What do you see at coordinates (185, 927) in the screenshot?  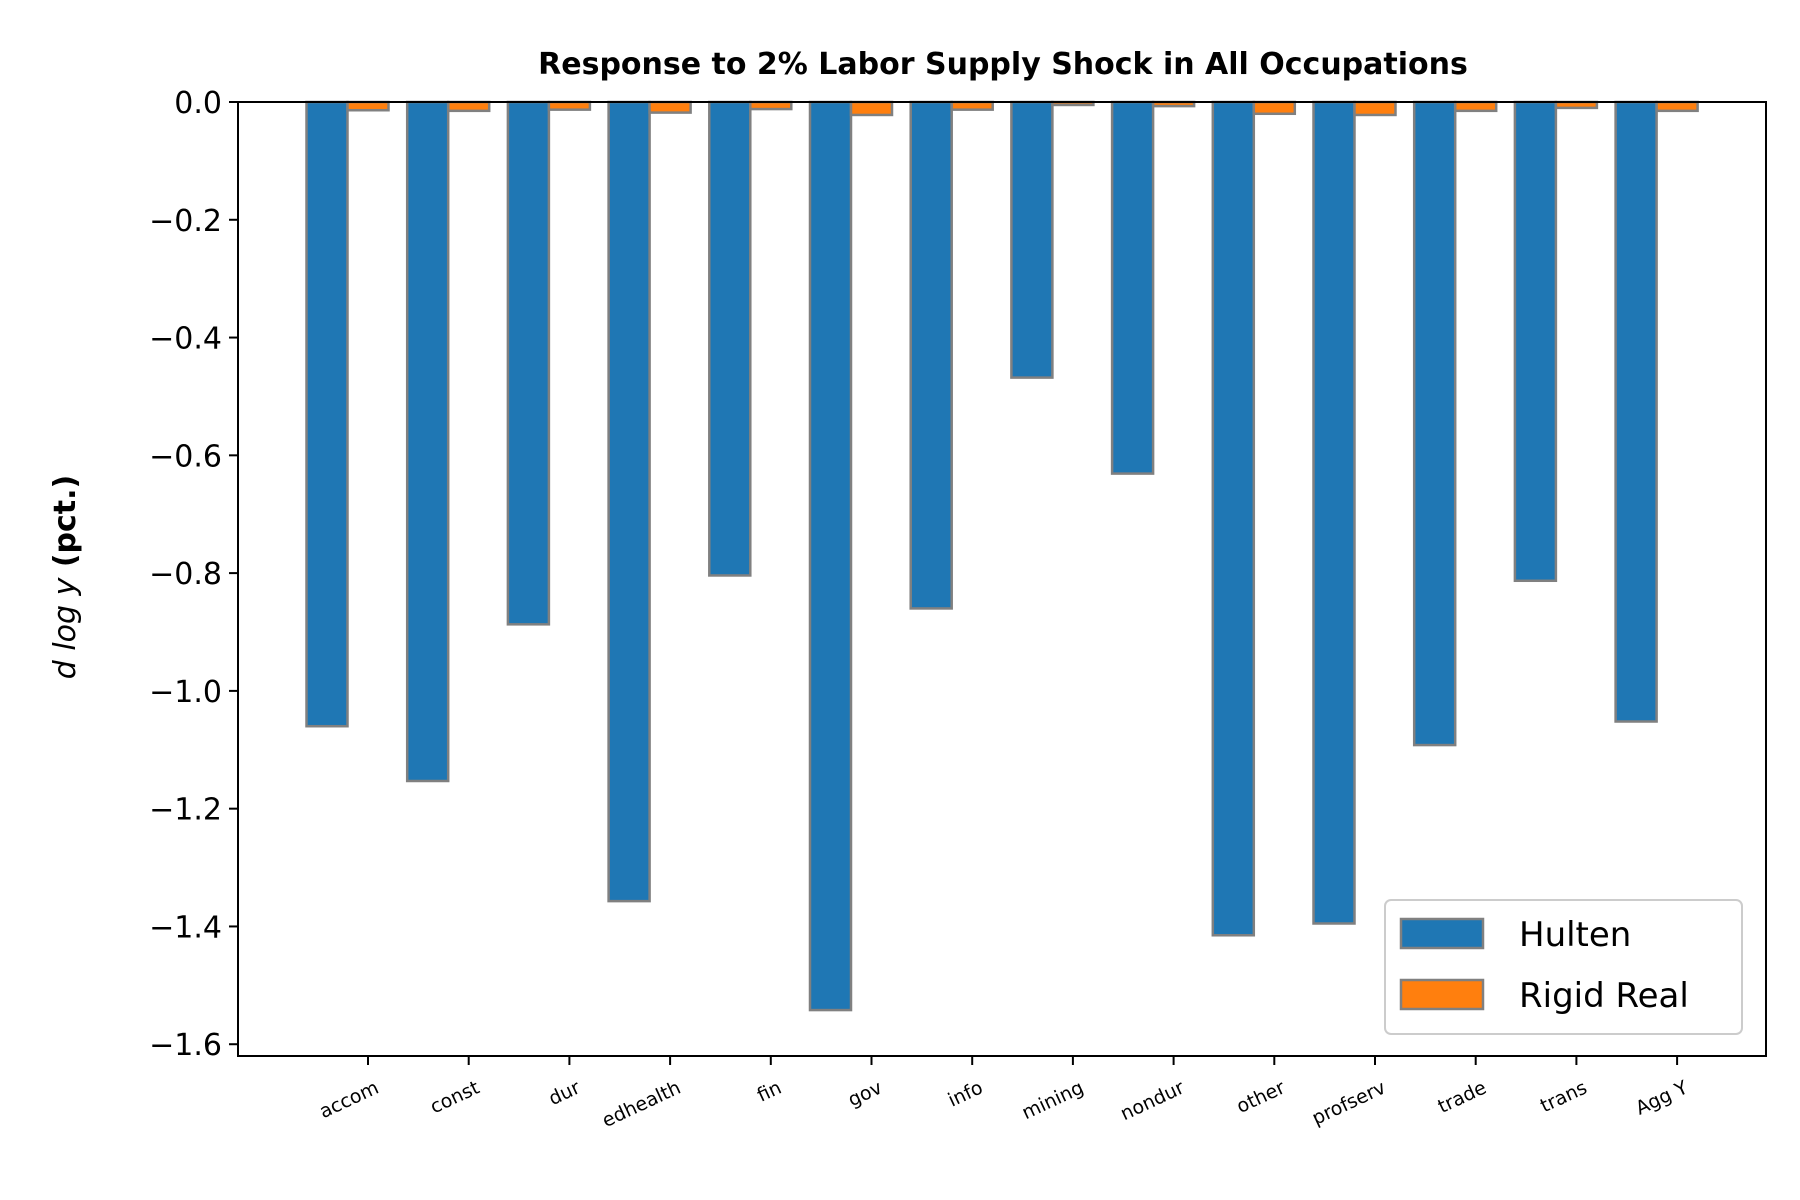 I see `y-tick-label: −1.4` at bounding box center [185, 927].